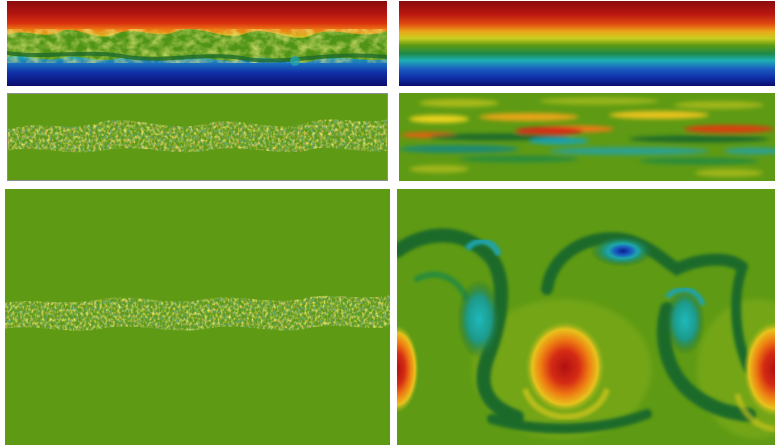  I want to click on panel-fluctuation-smooth, so click(587, 137).